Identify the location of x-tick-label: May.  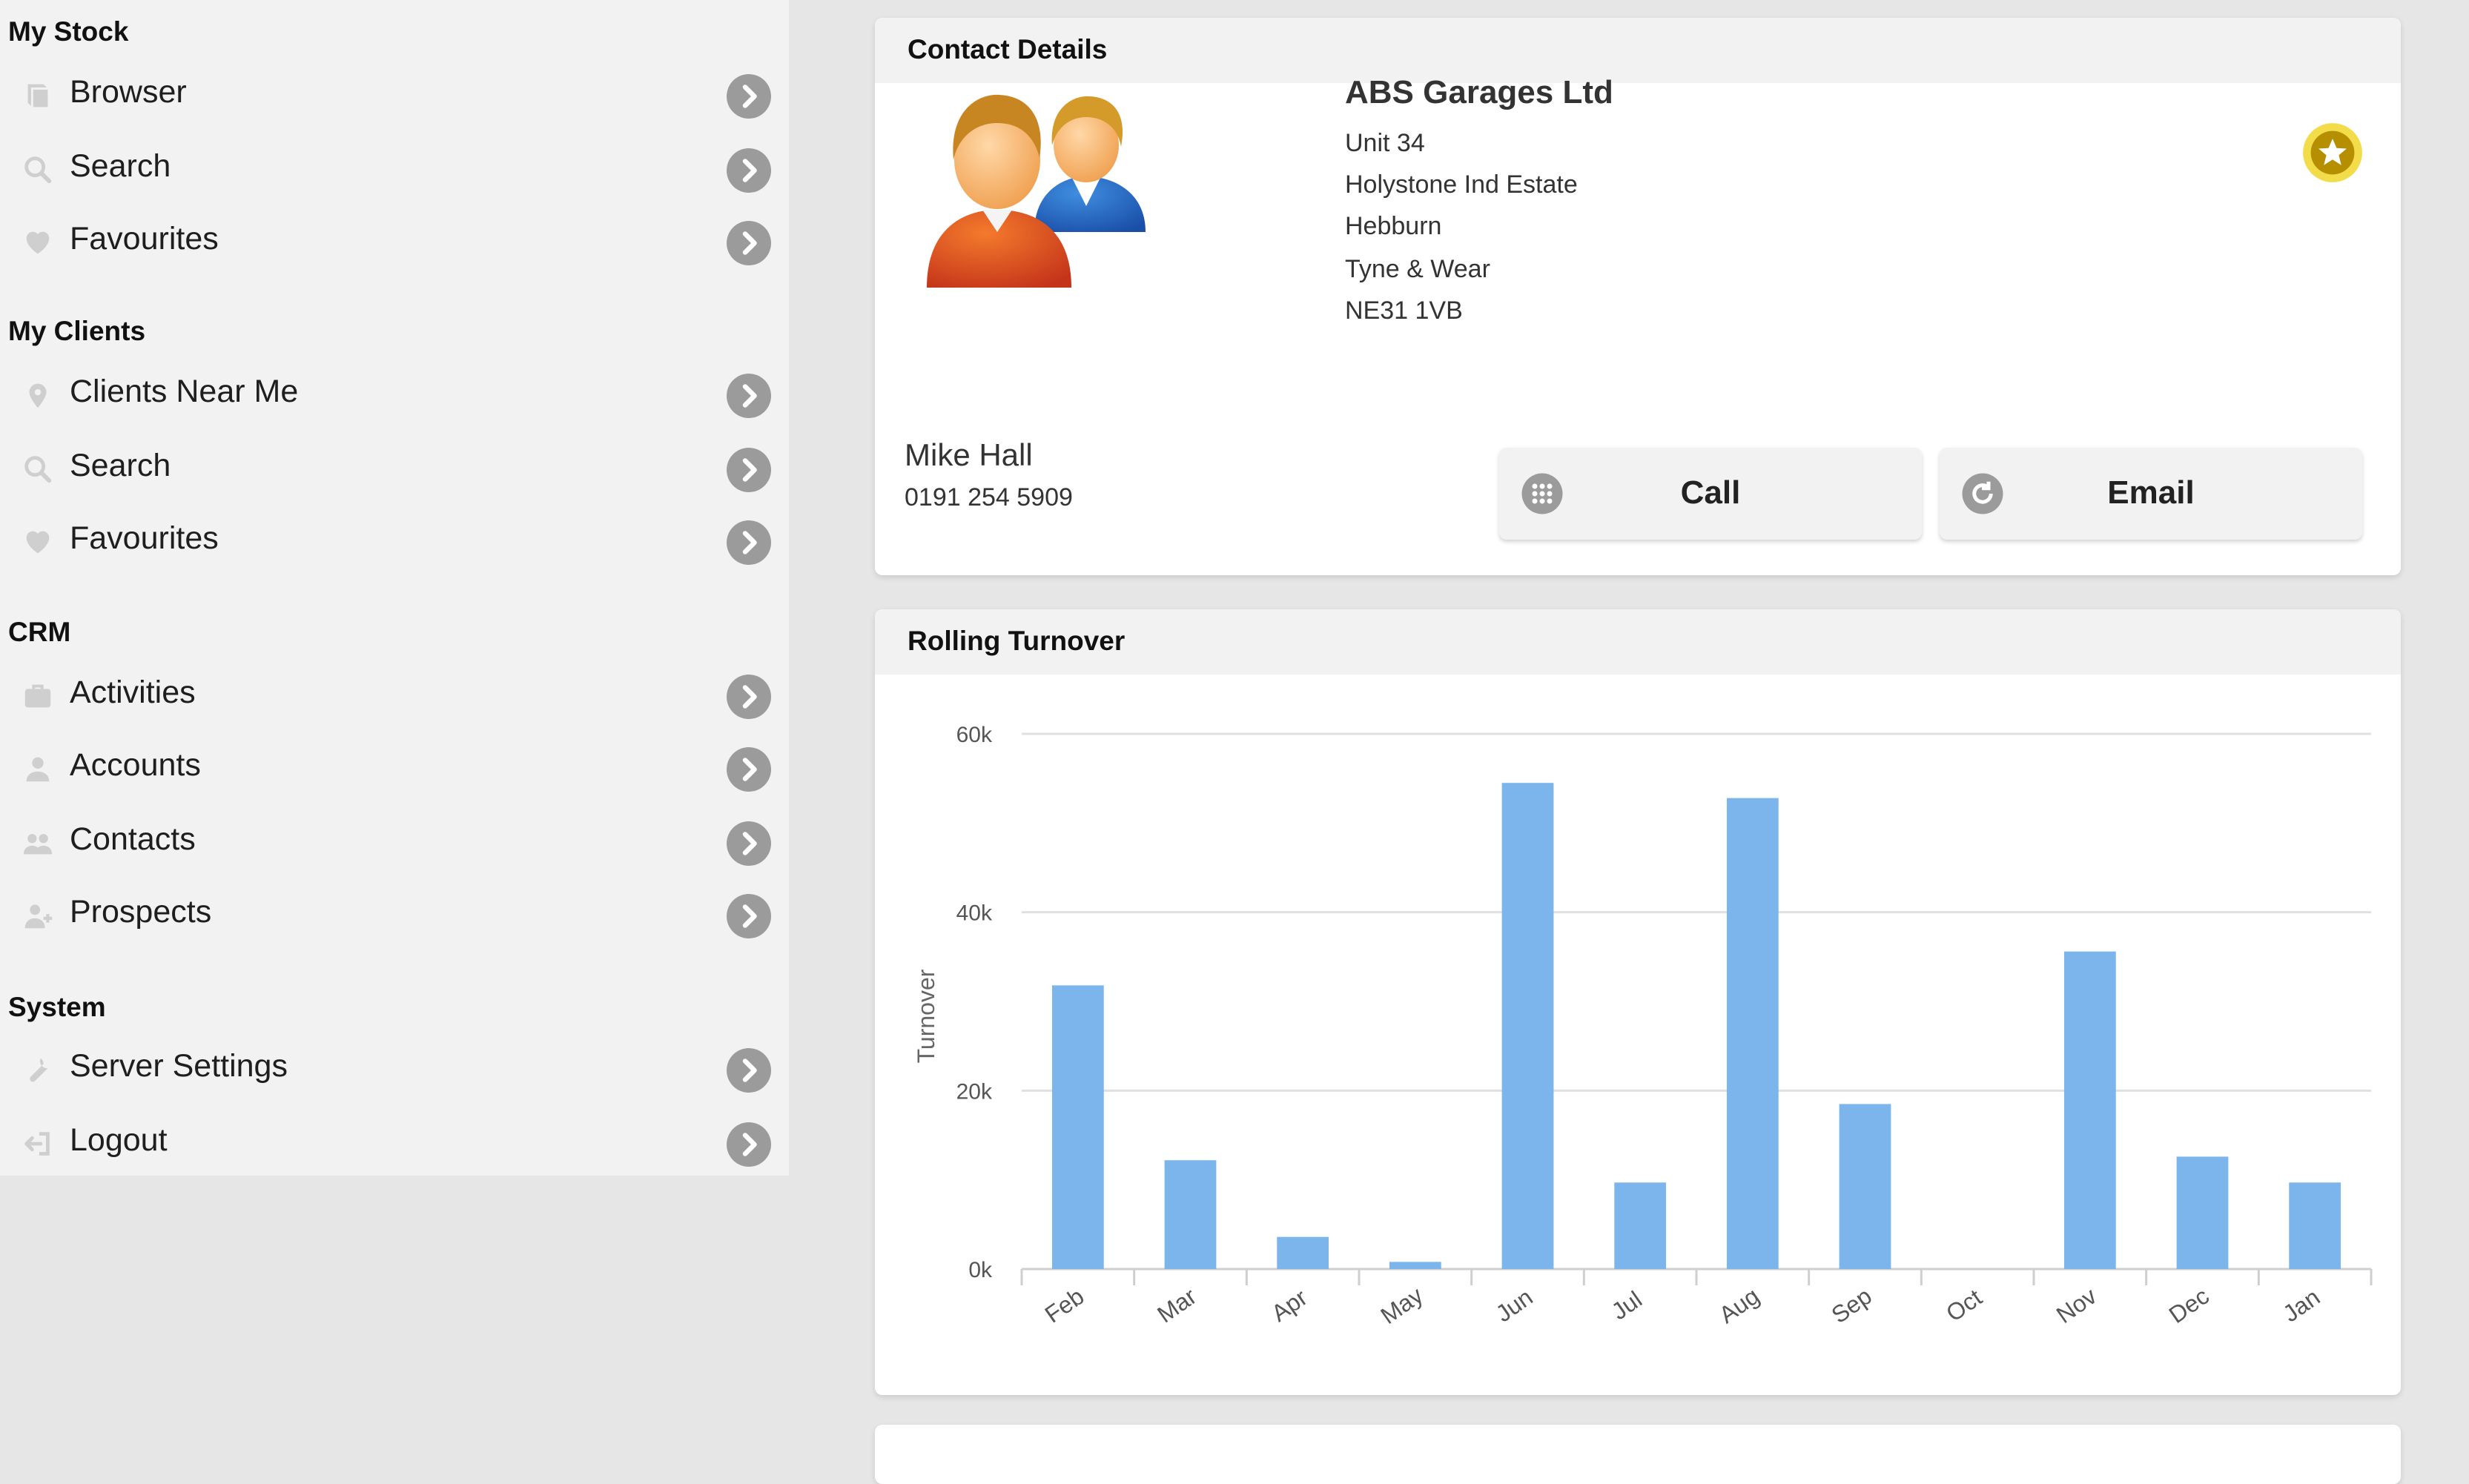
(1401, 1305).